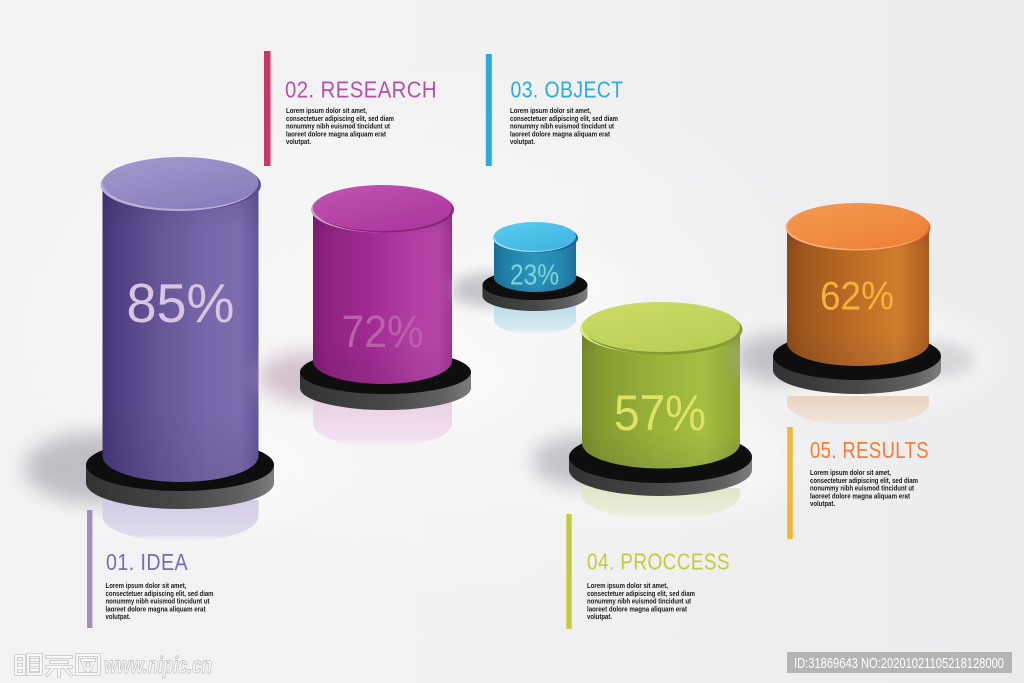 This screenshot has height=683, width=1024. What do you see at coordinates (869, 450) in the screenshot?
I see `svg-text: 05. RESULTS` at bounding box center [869, 450].